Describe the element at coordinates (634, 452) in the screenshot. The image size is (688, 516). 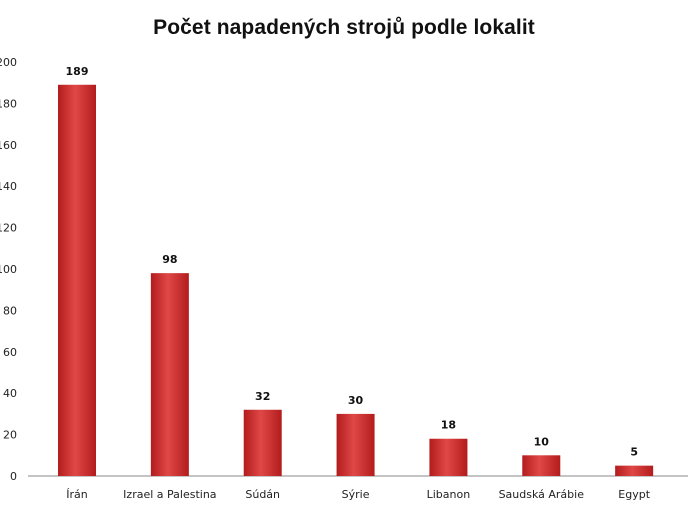
I see `data-label: 5` at that location.